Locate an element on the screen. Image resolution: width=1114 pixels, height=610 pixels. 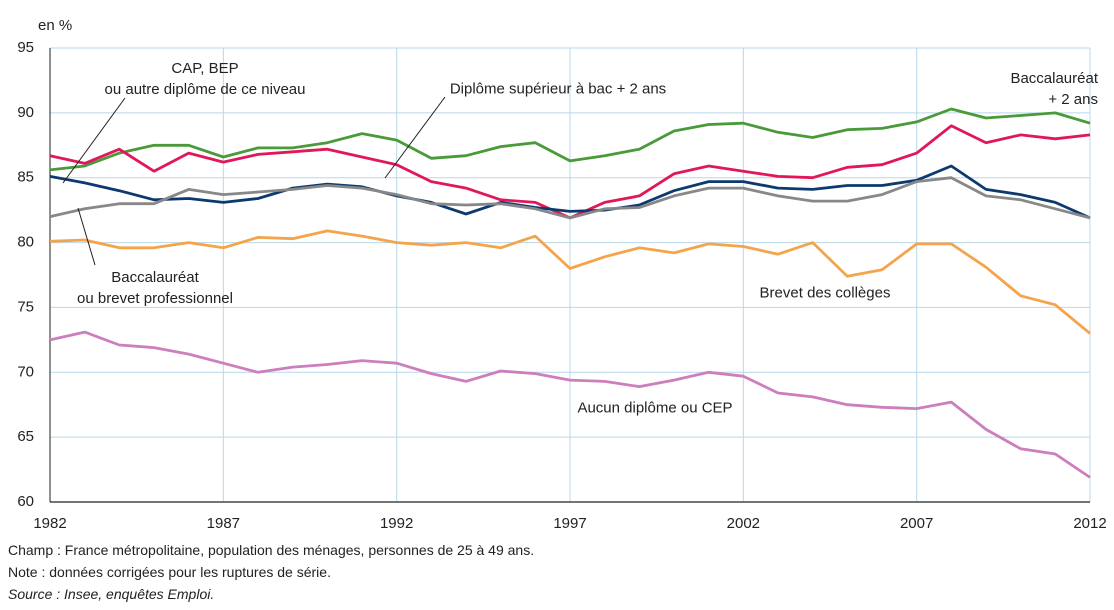
y-tick-label: 70 is located at coordinates (25, 371).